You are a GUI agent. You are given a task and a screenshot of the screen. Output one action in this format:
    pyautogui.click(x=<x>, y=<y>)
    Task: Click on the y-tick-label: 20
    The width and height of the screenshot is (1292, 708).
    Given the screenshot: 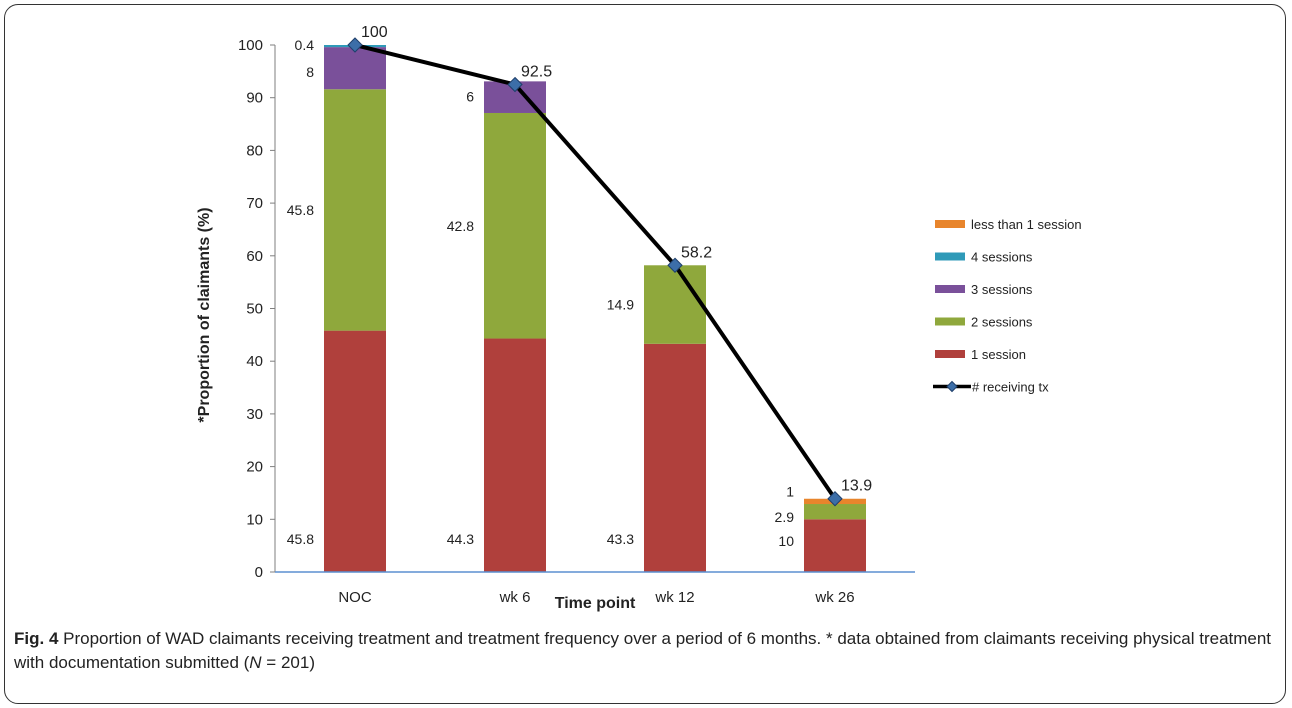 What is the action you would take?
    pyautogui.click(x=254, y=467)
    